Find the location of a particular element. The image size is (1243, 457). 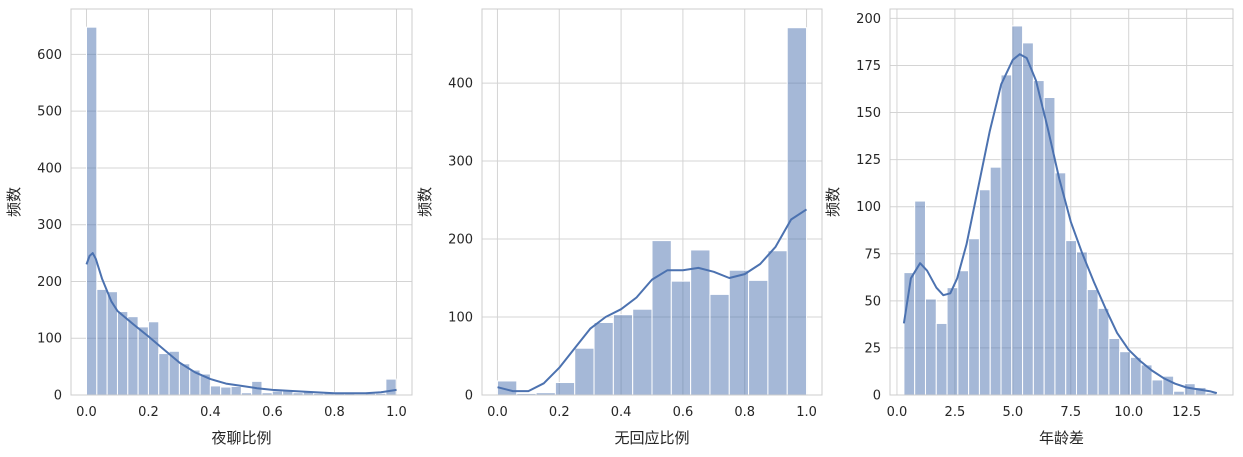

x-axis-label: 无回应比例 is located at coordinates (651, 438).